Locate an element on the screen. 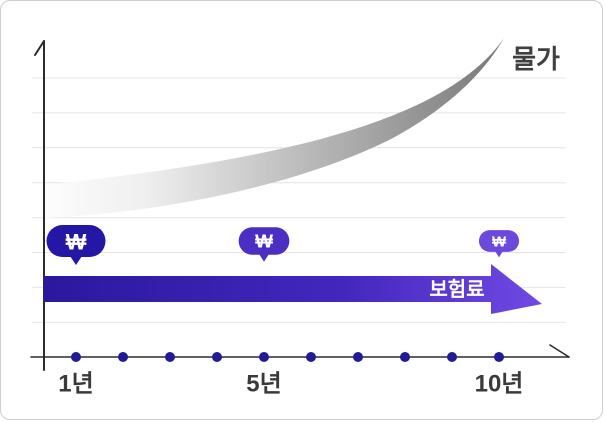 The image size is (605, 422). y-axis-arrowhead-icon is located at coordinates (39, 48).